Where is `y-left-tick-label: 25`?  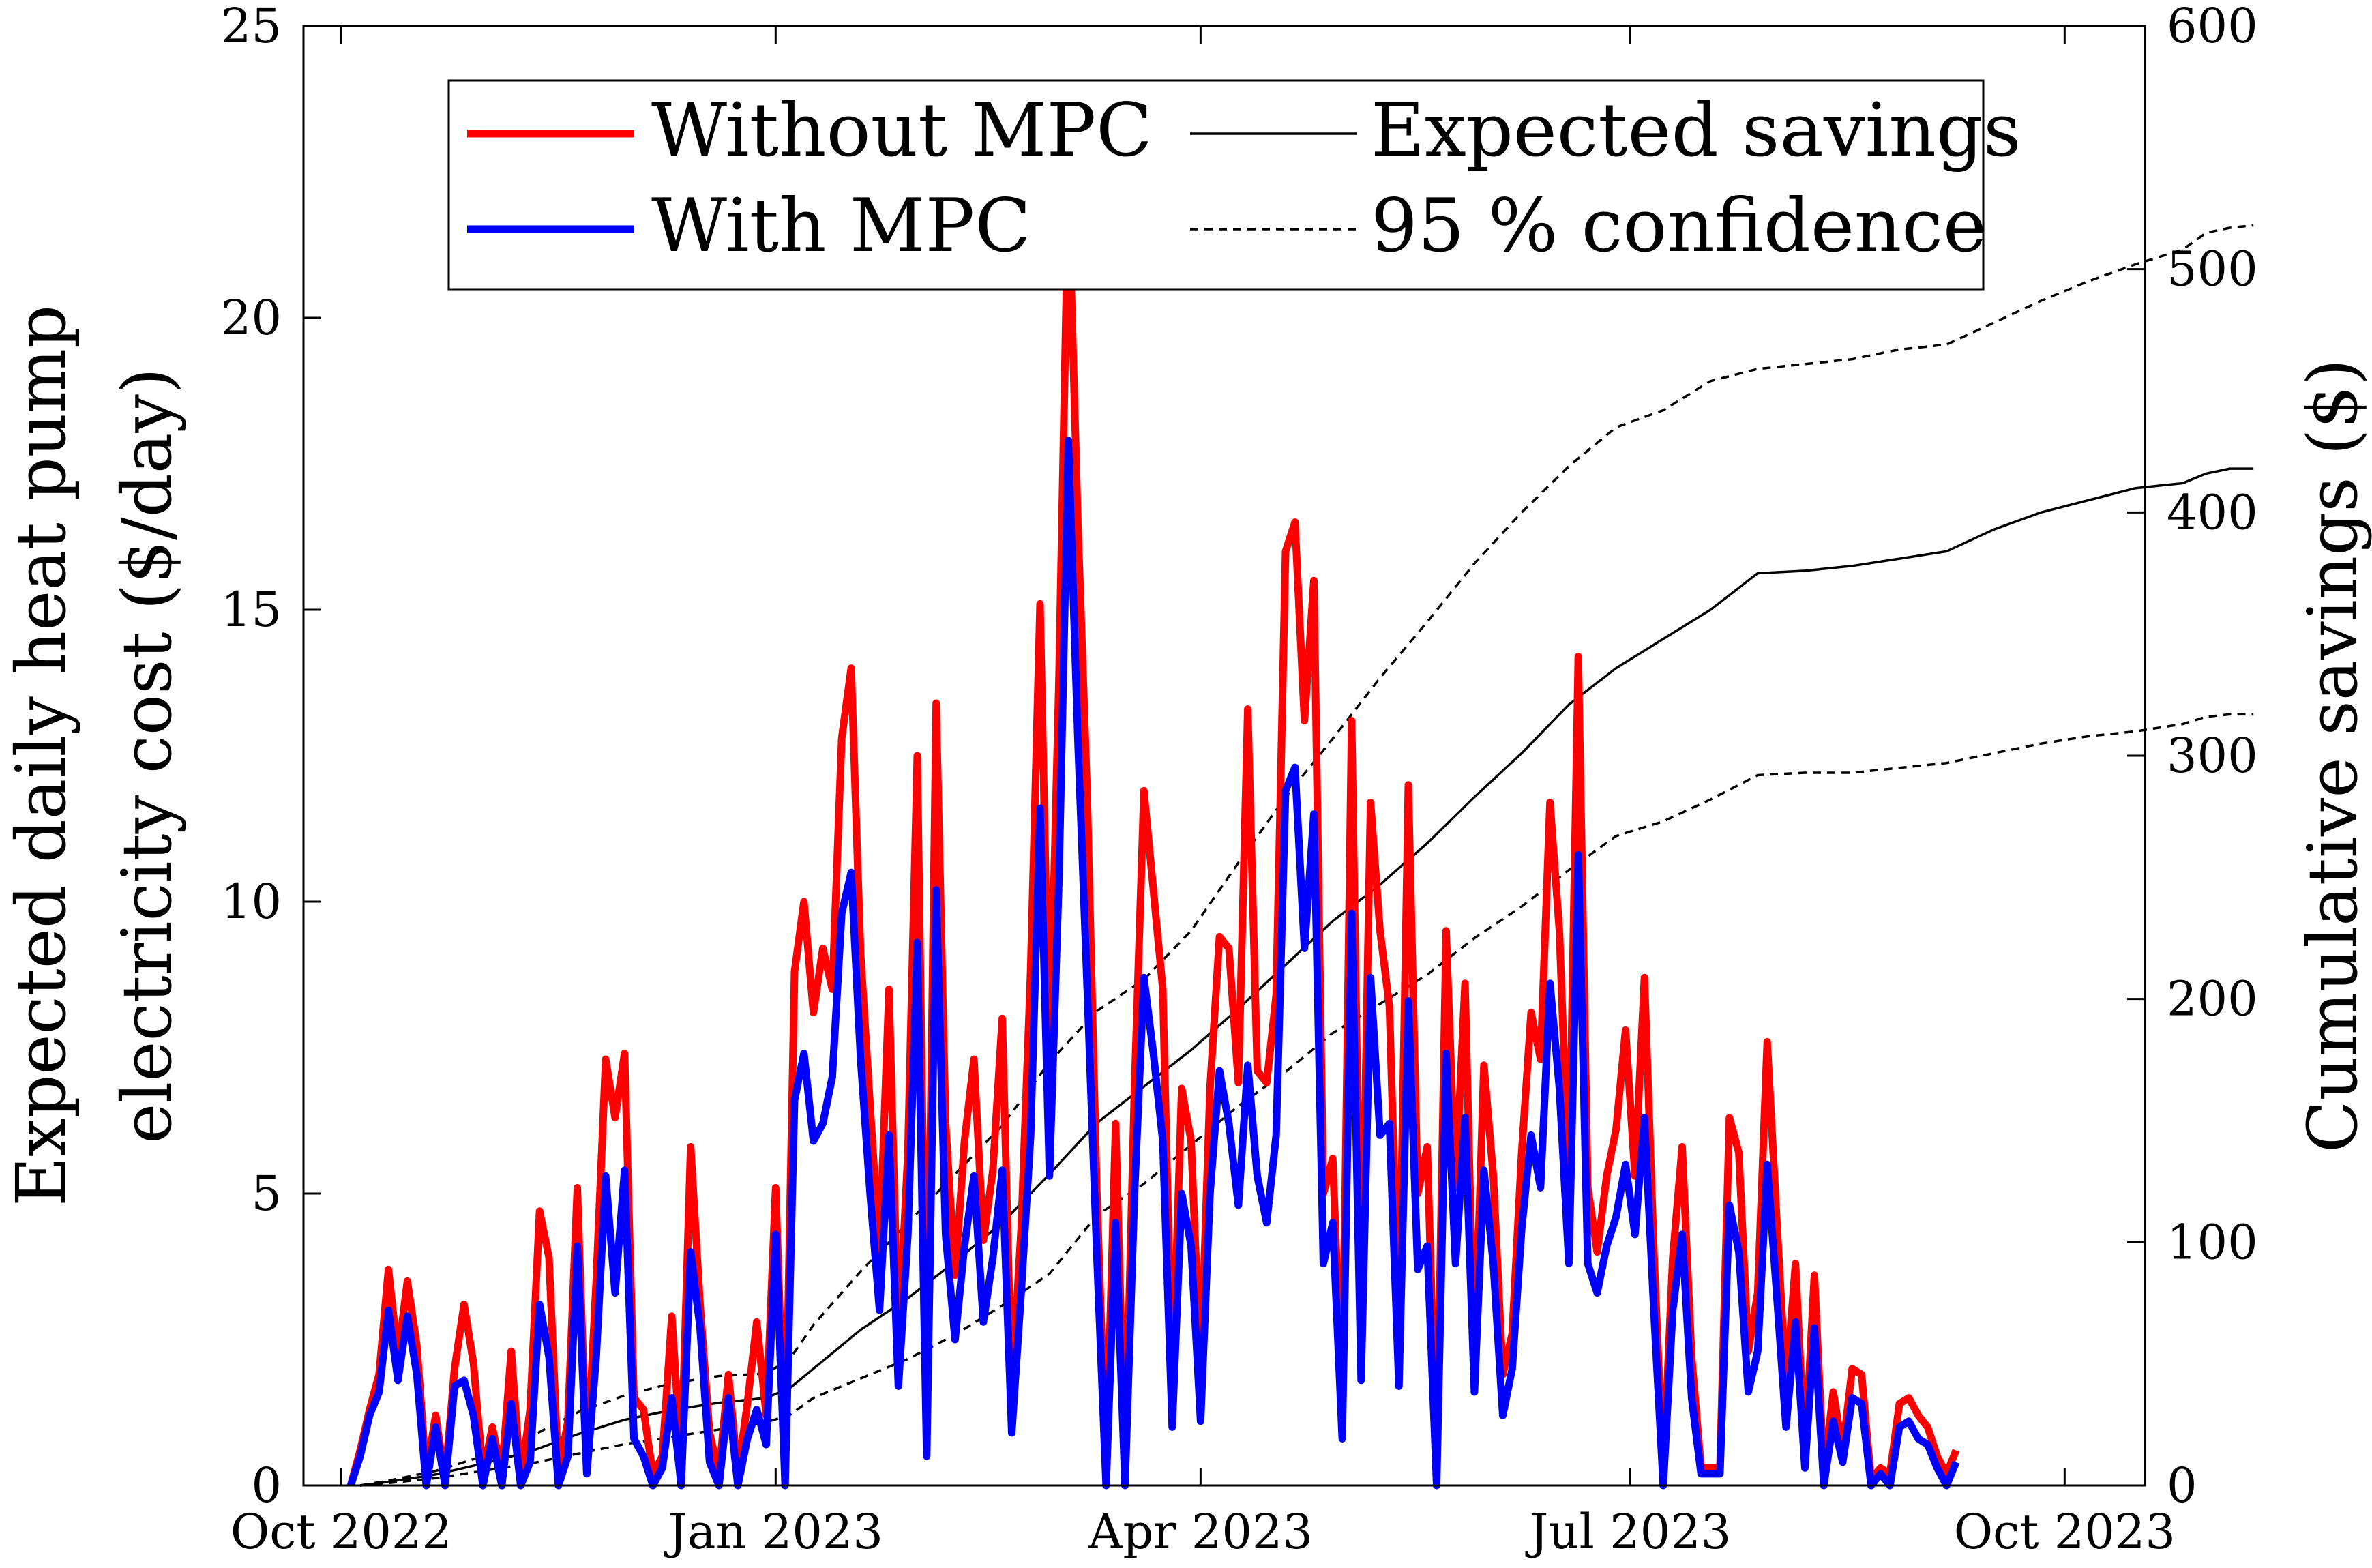 y-left-tick-label: 25 is located at coordinates (251, 27).